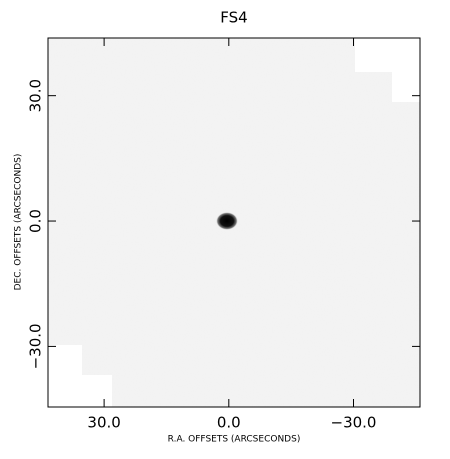 The height and width of the screenshot is (459, 450). What do you see at coordinates (354, 423) in the screenshot?
I see `x-tick-label: −30.0` at bounding box center [354, 423].